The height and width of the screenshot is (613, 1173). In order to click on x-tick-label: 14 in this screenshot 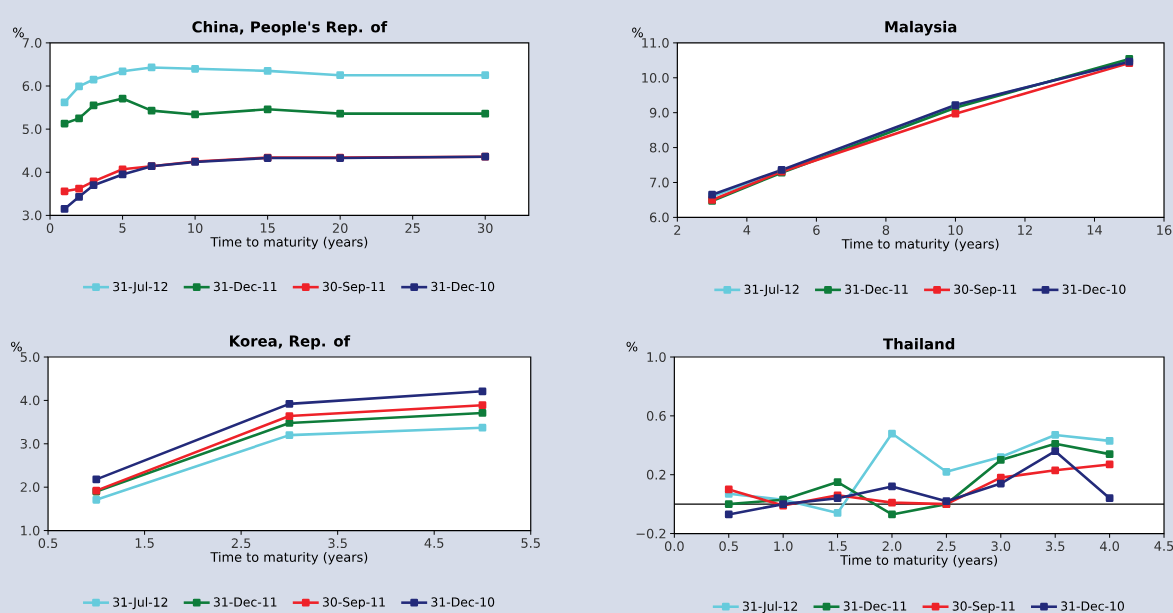, I will do `click(1094, 230)`.